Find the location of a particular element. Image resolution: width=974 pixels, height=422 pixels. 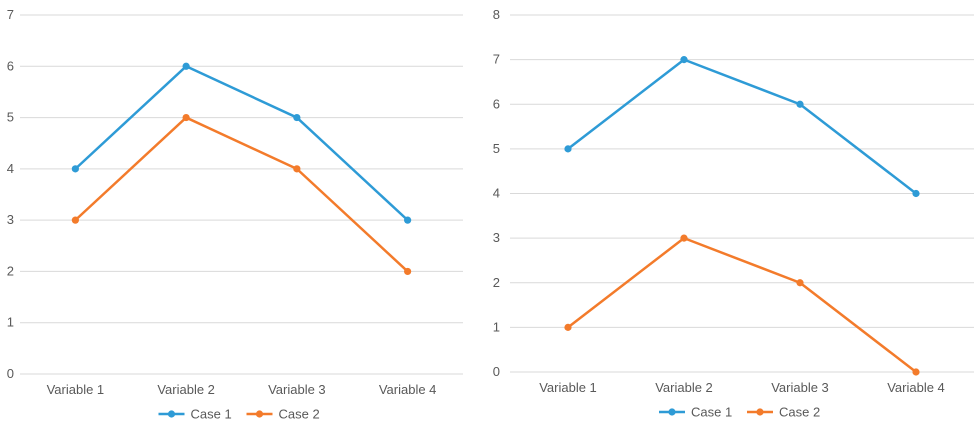

y-tick-label: 8 is located at coordinates (496, 14).